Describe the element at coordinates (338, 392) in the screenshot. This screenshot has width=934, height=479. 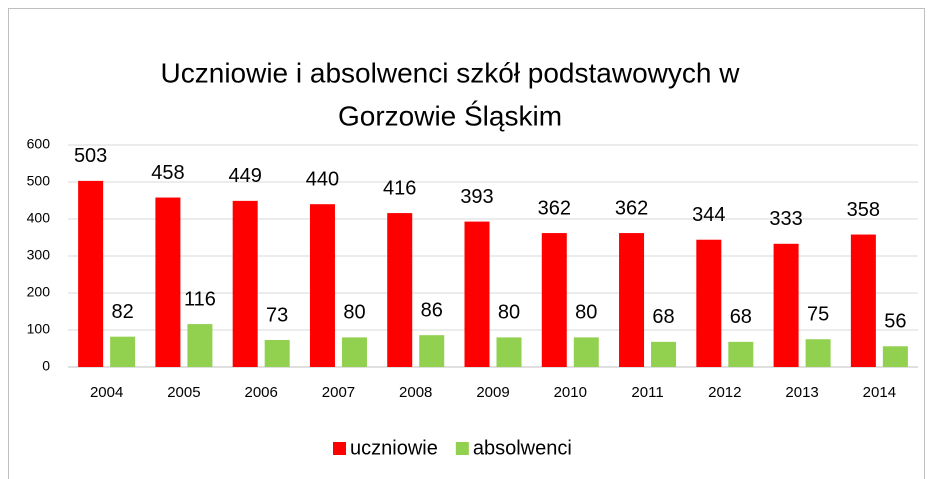
I see `x-tick-label: 2007` at that location.